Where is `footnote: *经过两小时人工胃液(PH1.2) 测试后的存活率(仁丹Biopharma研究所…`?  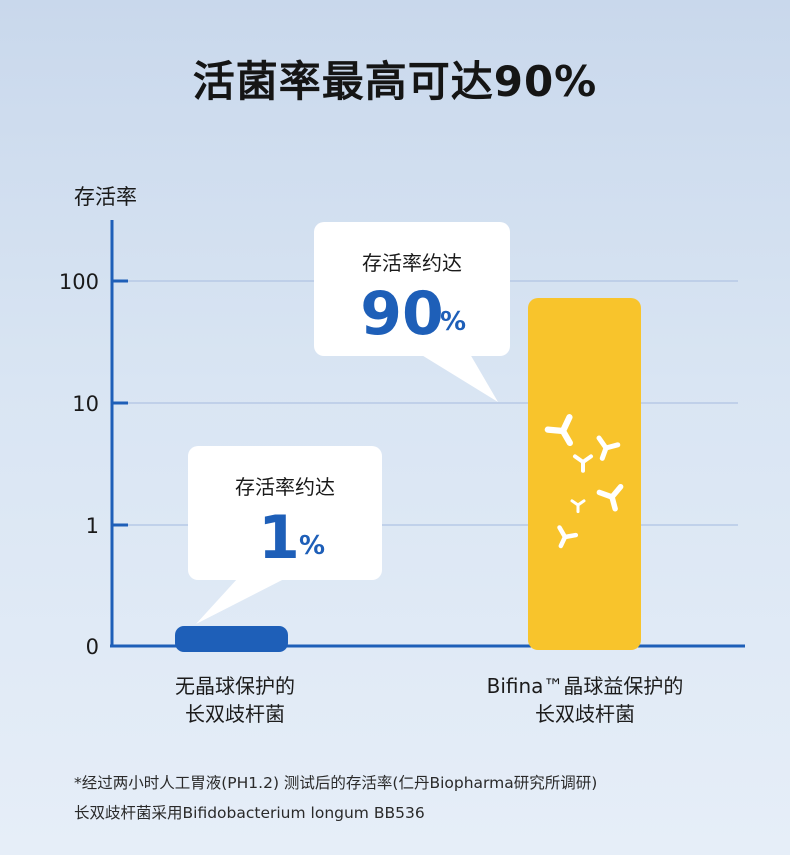
footnote: *经过两小时人工胃液(PH1.2) 测试后的存活率(仁丹Biopharma研究所… is located at coordinates (424, 798).